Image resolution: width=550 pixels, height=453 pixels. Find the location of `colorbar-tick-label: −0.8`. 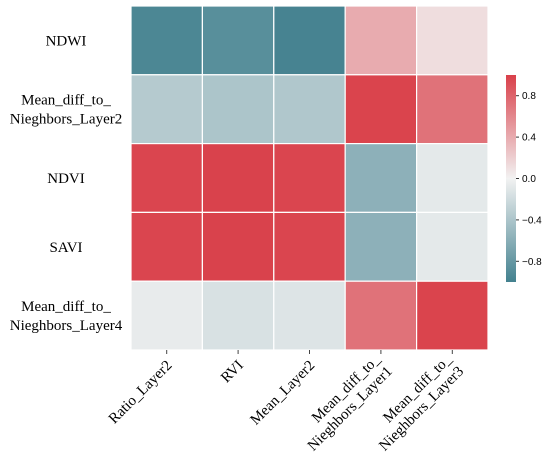

colorbar-tick-label: −0.8 is located at coordinates (532, 262).